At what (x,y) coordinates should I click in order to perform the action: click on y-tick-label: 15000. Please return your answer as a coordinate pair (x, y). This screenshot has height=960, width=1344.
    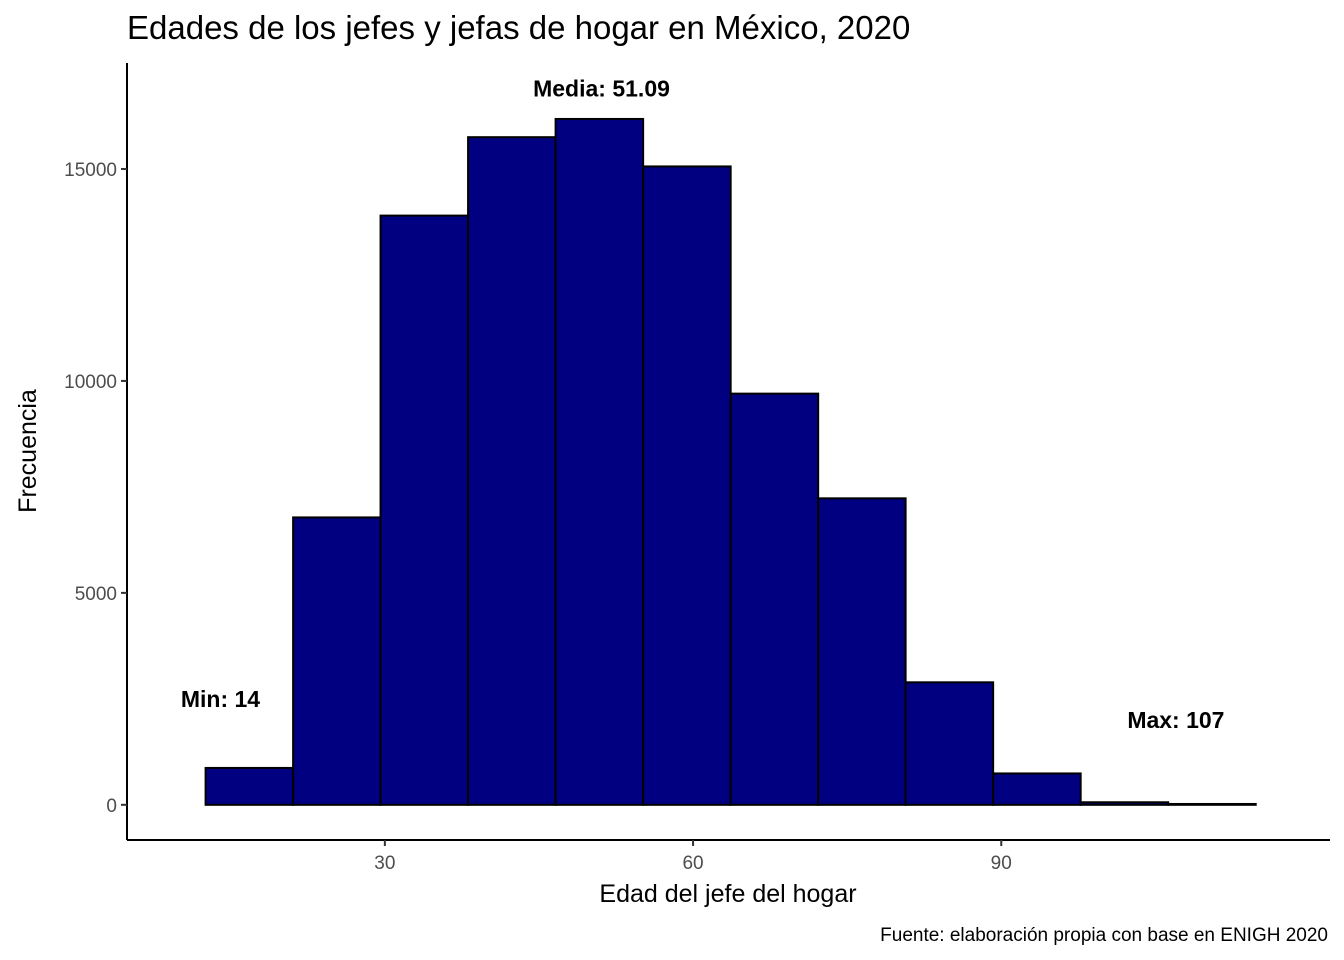
    Looking at the image, I should click on (90, 170).